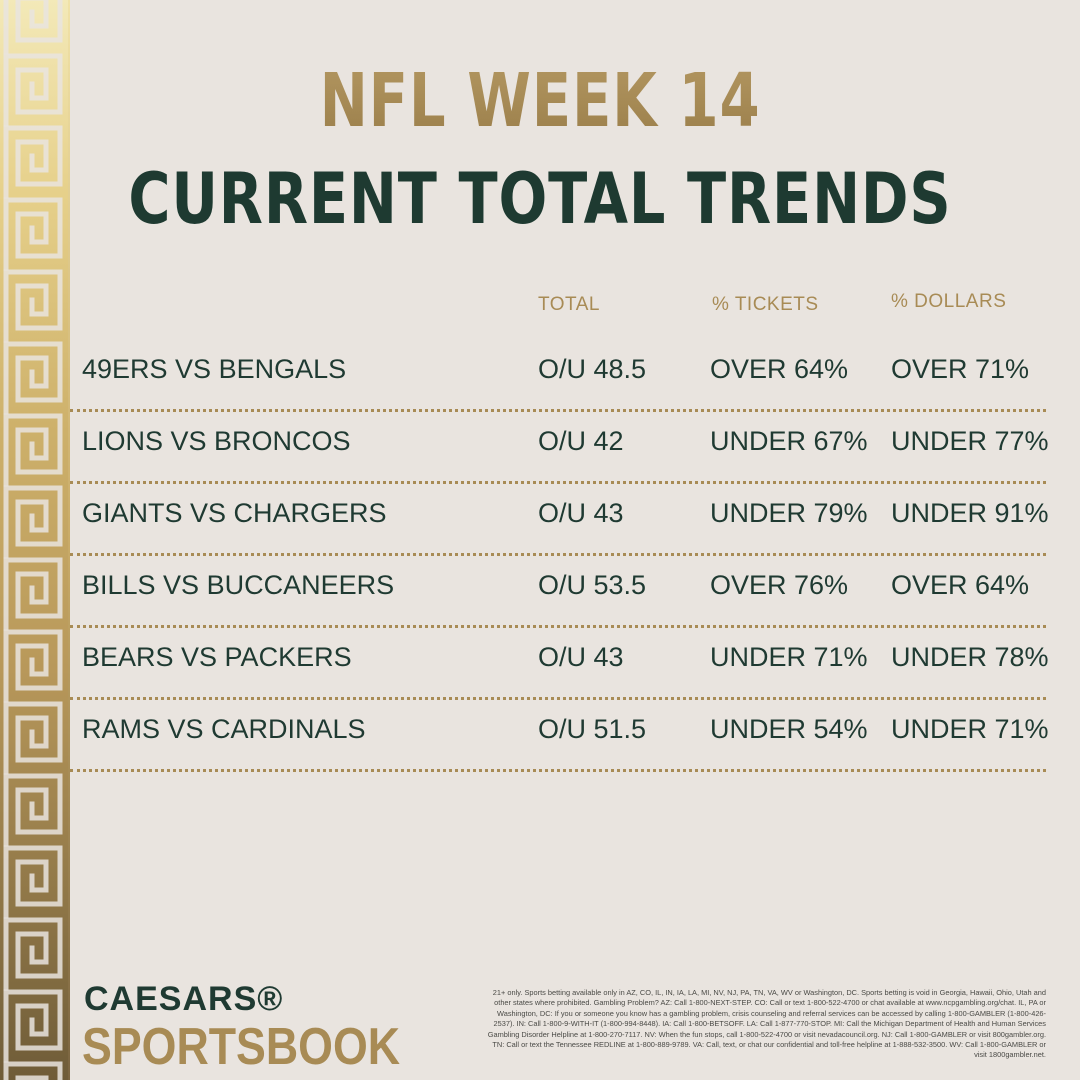 This screenshot has width=1080, height=1080. Describe the element at coordinates (970, 441) in the screenshot. I see `dollars-cell: UNDER 77%` at that location.